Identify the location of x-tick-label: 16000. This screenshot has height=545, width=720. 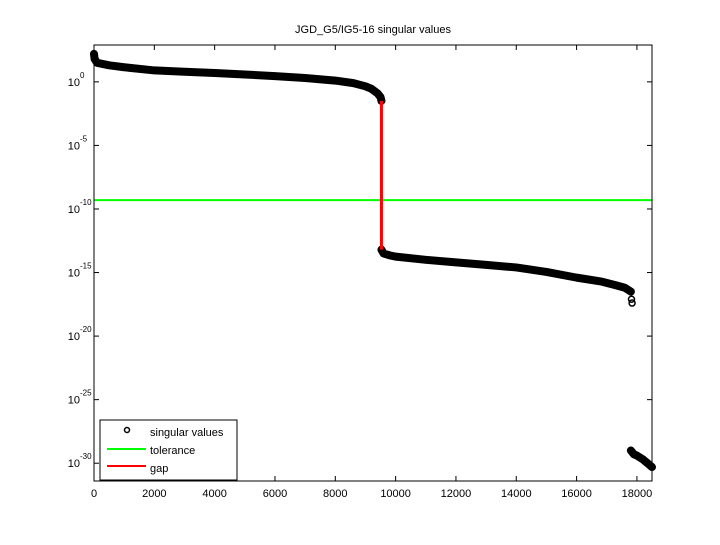
(576, 494).